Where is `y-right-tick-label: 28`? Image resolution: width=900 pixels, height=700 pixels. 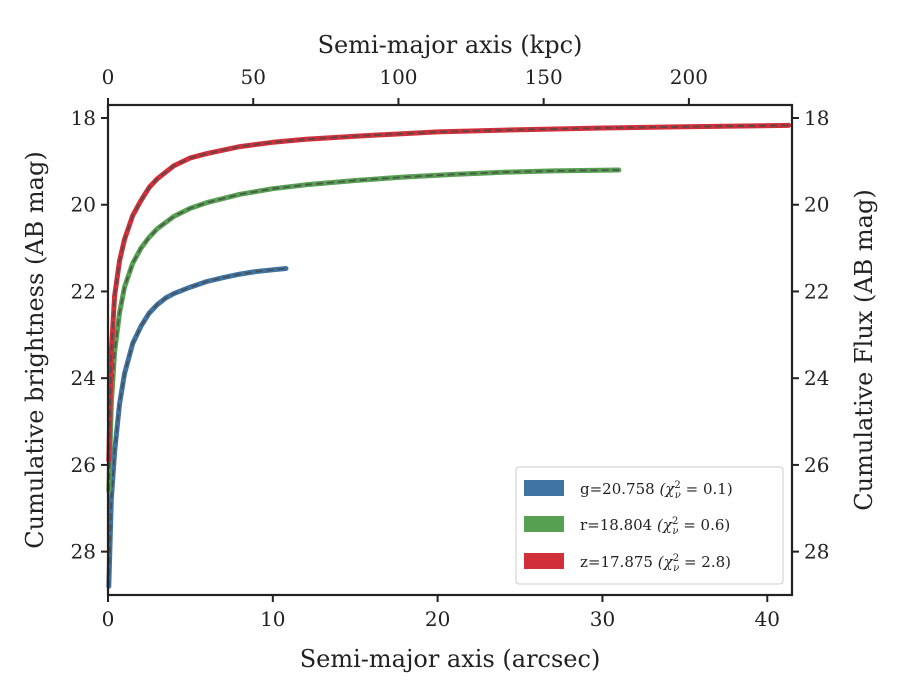 y-right-tick-label: 28 is located at coordinates (816, 552).